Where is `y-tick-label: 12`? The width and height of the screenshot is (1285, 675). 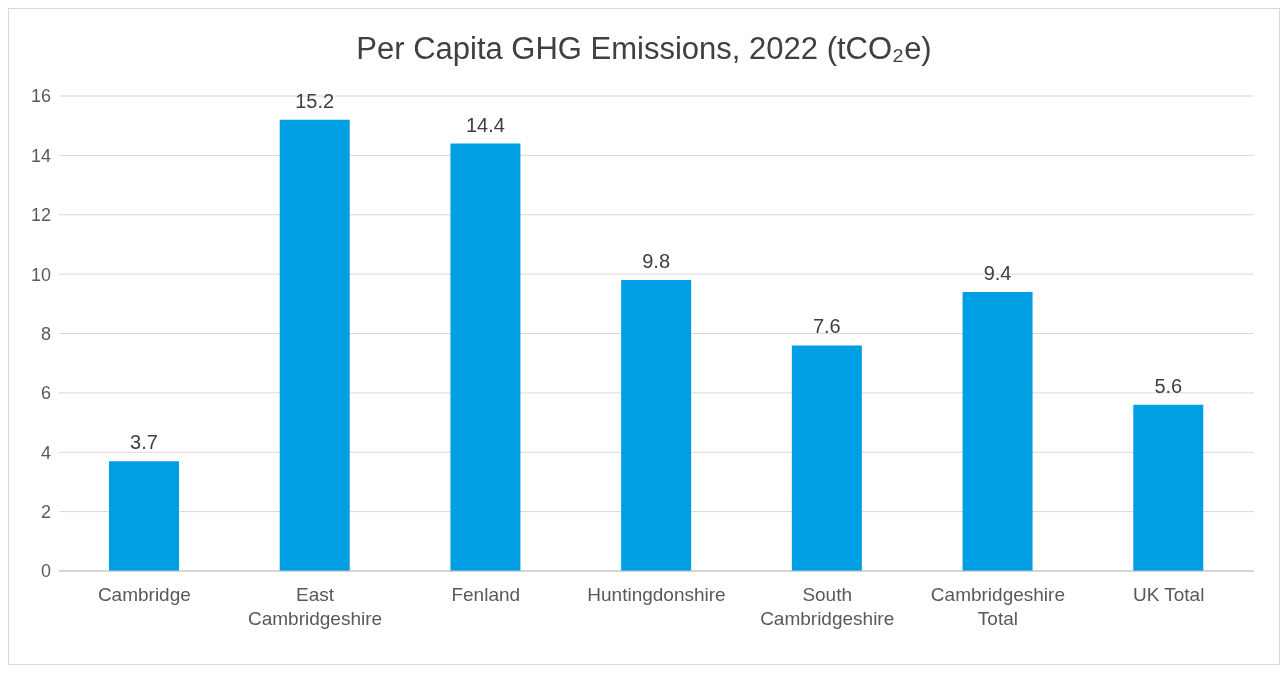
y-tick-label: 12 is located at coordinates (40, 215).